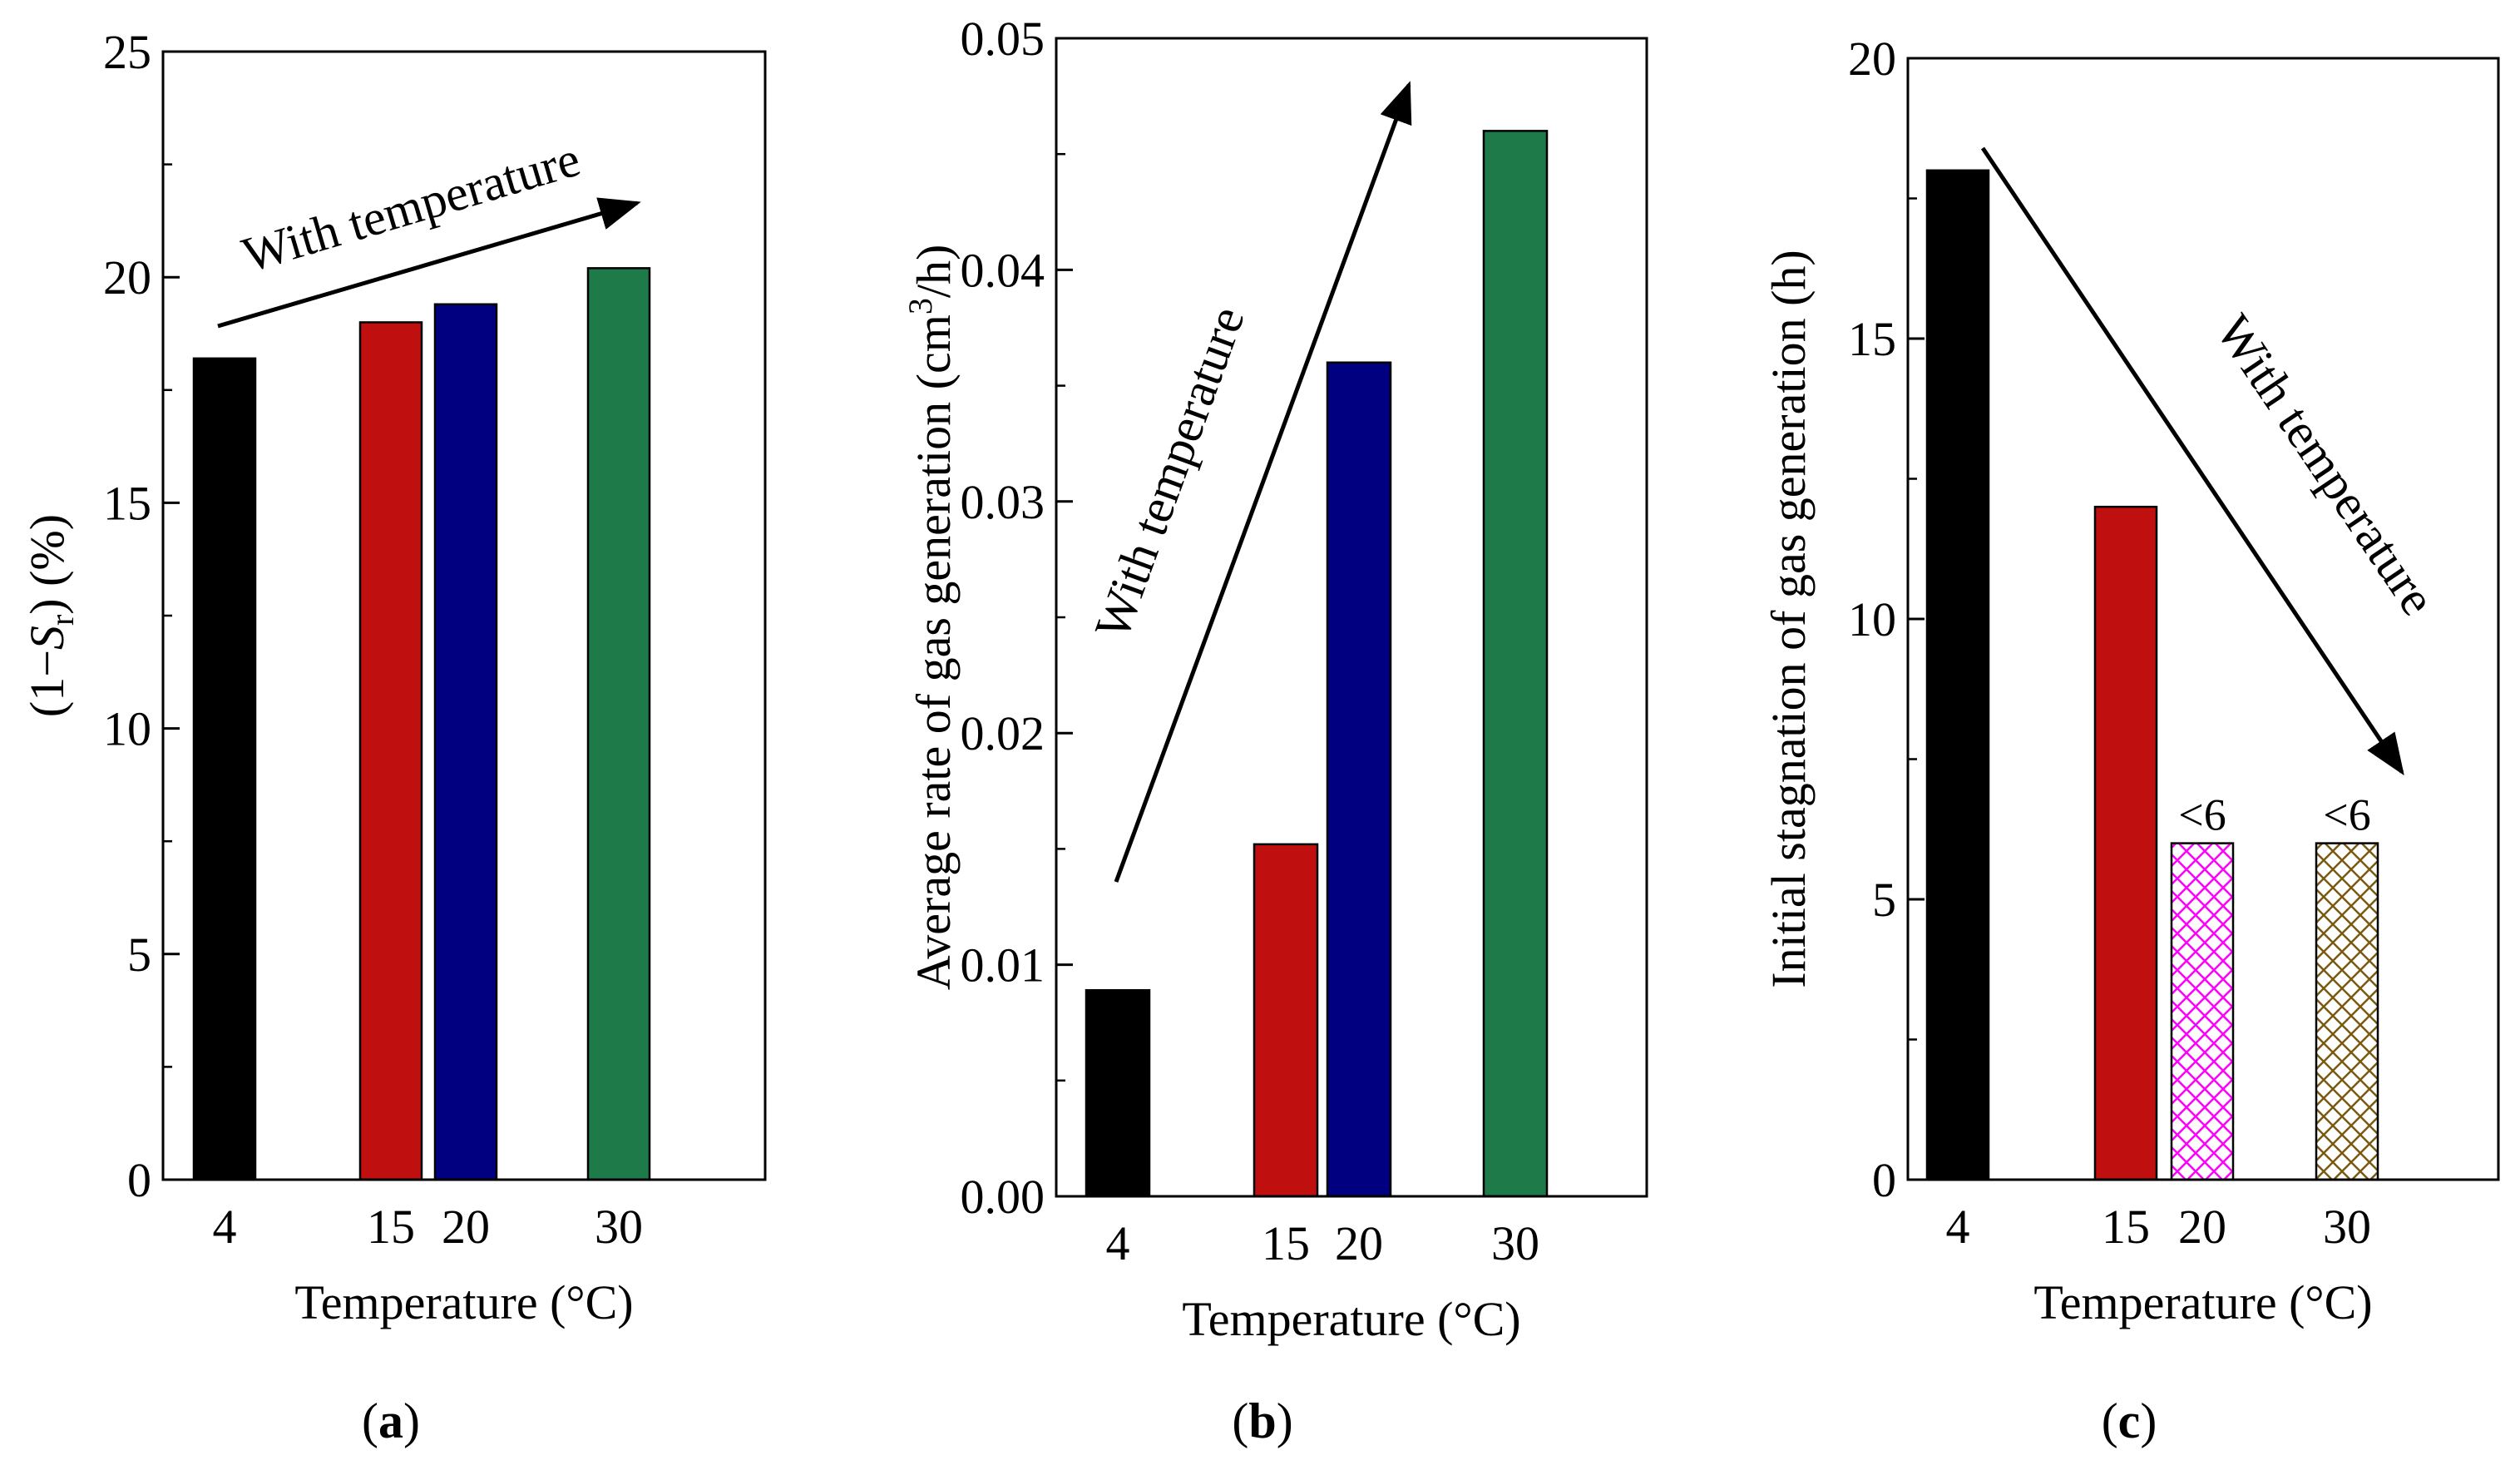  I want to click on panel-label: (a), so click(391, 1420).